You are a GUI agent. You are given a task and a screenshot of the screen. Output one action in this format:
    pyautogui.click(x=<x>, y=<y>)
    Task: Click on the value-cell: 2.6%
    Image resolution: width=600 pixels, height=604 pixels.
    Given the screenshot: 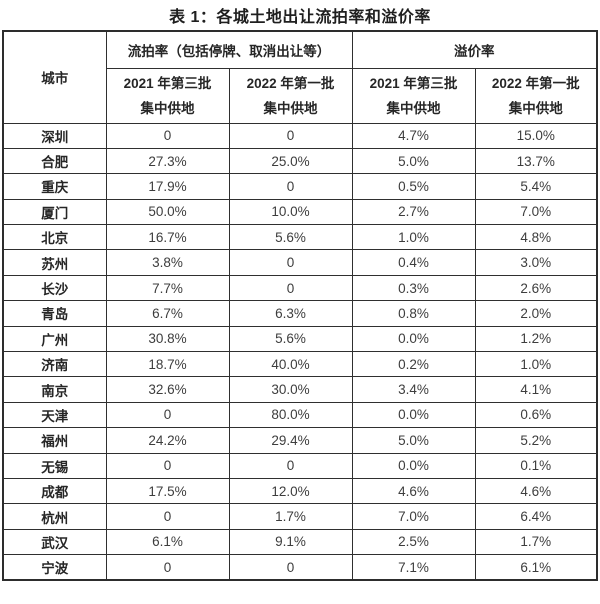 What is the action you would take?
    pyautogui.click(x=536, y=288)
    